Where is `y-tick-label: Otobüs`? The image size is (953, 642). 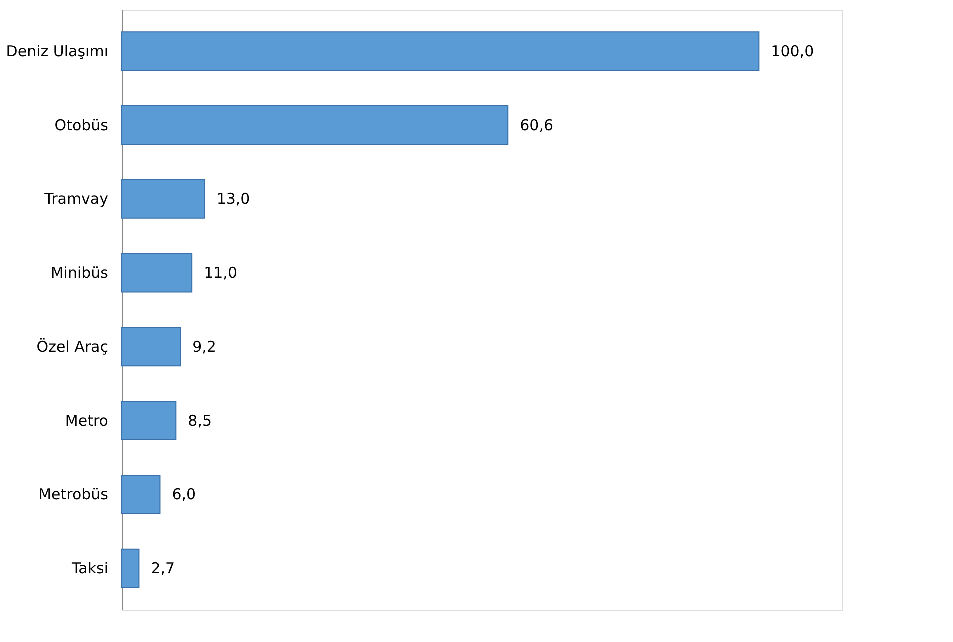 y-tick-label: Otobüs is located at coordinates (81, 125).